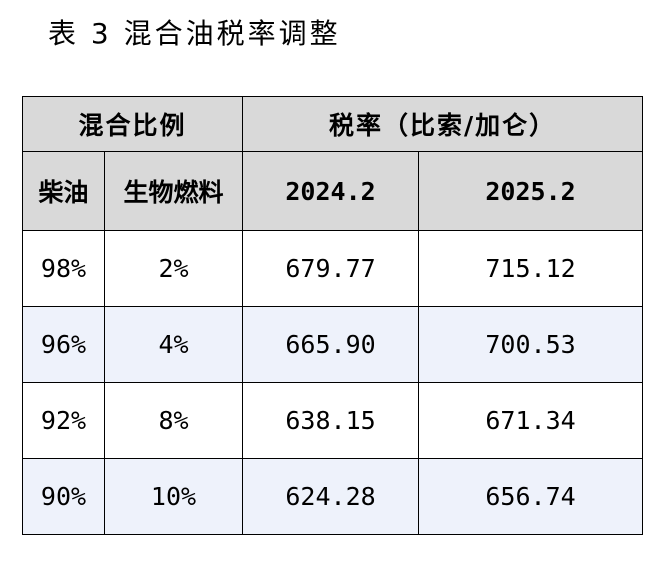  I want to click on rate-2025-cell: 671.34, so click(531, 420).